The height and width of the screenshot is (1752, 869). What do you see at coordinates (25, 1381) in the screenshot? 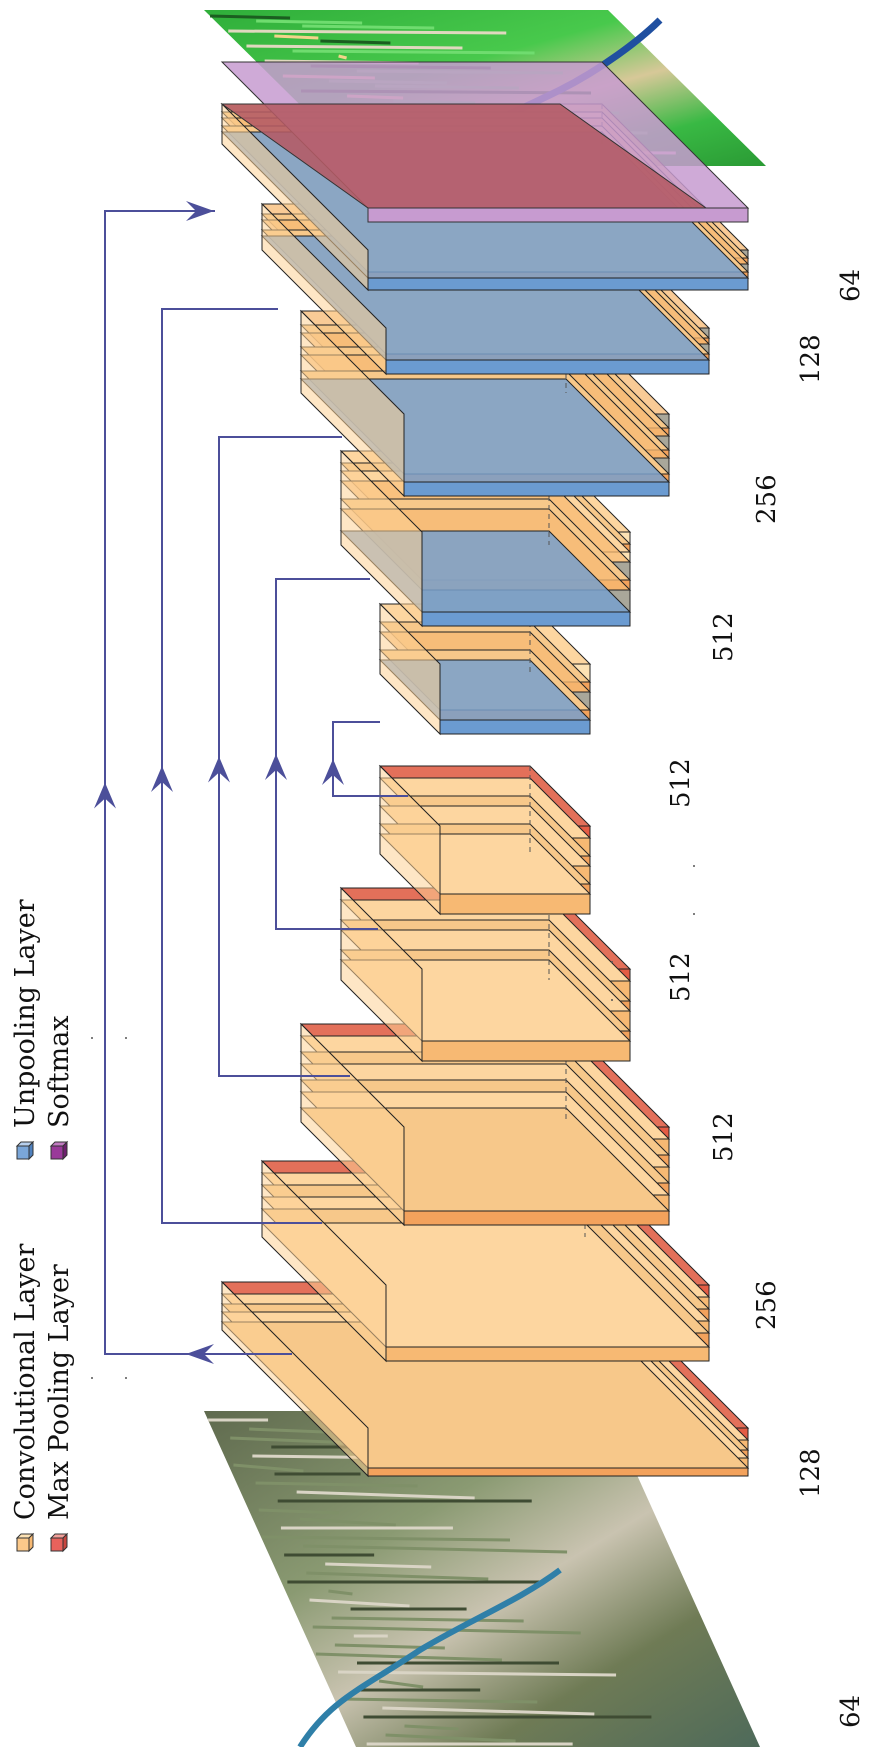
I see `legend-label-conv: Convolutional Layer` at bounding box center [25, 1381].